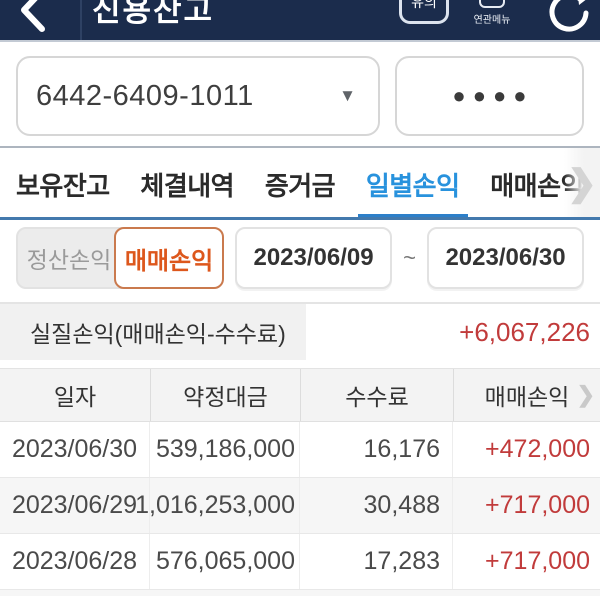 The width and height of the screenshot is (600, 600). I want to click on date-from-input: 2023/06/09, so click(314, 258).